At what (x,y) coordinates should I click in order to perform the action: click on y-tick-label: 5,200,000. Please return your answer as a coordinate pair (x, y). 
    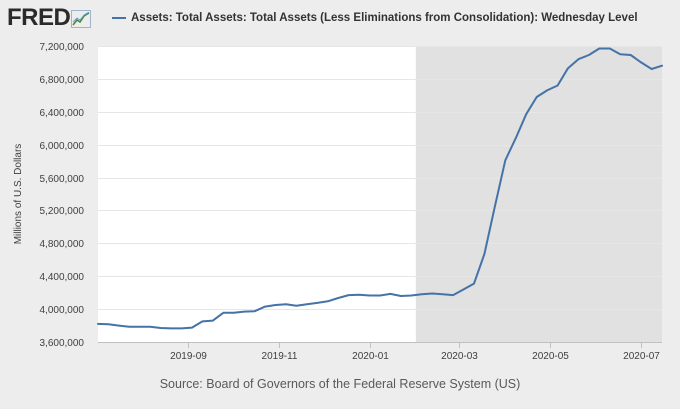
    Looking at the image, I should click on (62, 211).